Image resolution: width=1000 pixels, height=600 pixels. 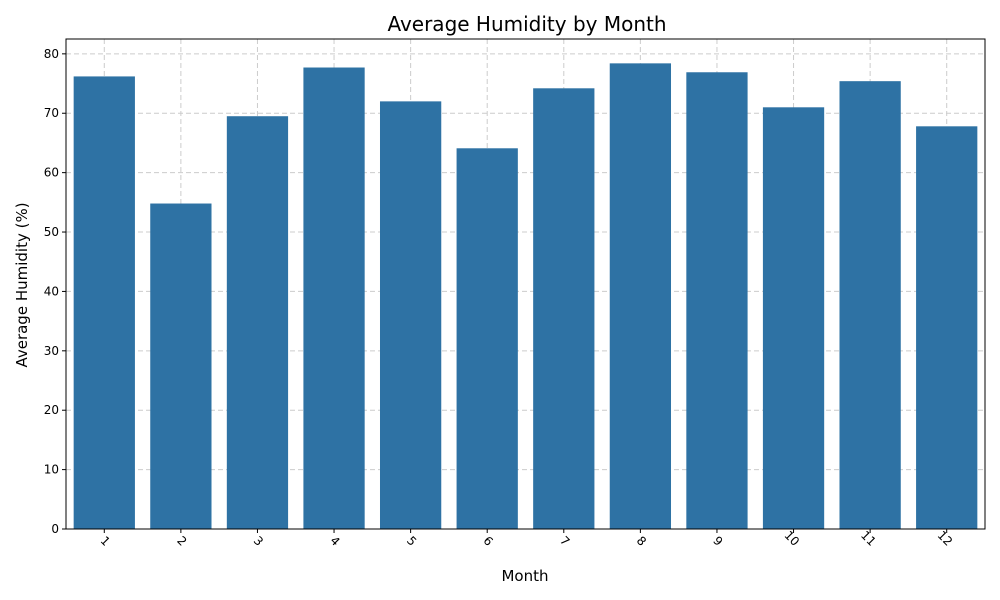 I want to click on x-tick-label: 3, so click(x=258, y=540).